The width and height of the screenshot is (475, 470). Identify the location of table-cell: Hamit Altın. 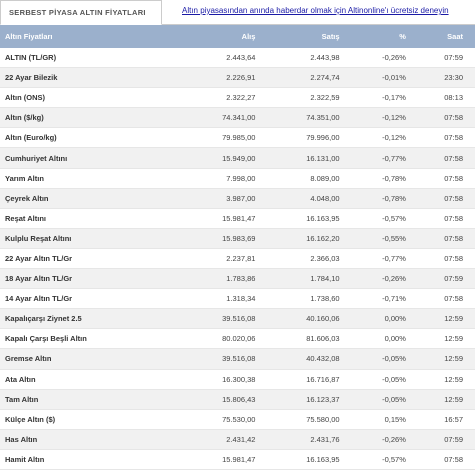
(92, 459).